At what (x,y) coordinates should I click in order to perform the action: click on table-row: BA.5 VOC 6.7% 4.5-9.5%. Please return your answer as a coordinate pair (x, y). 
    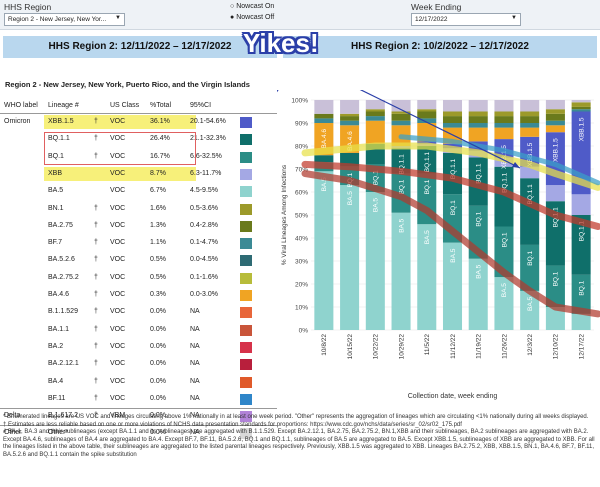
    Looking at the image, I should click on (138, 191).